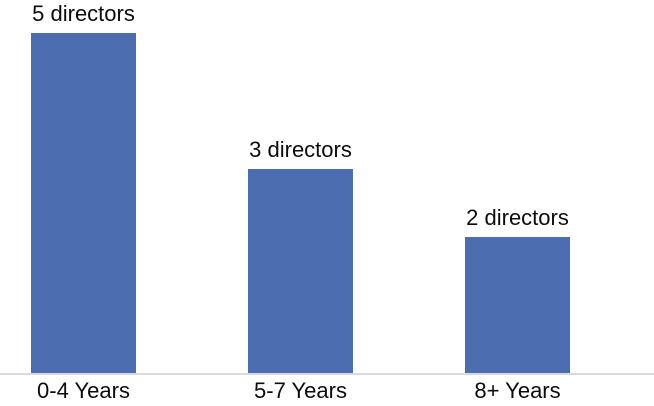  I want to click on x-axis-line, so click(327, 374).